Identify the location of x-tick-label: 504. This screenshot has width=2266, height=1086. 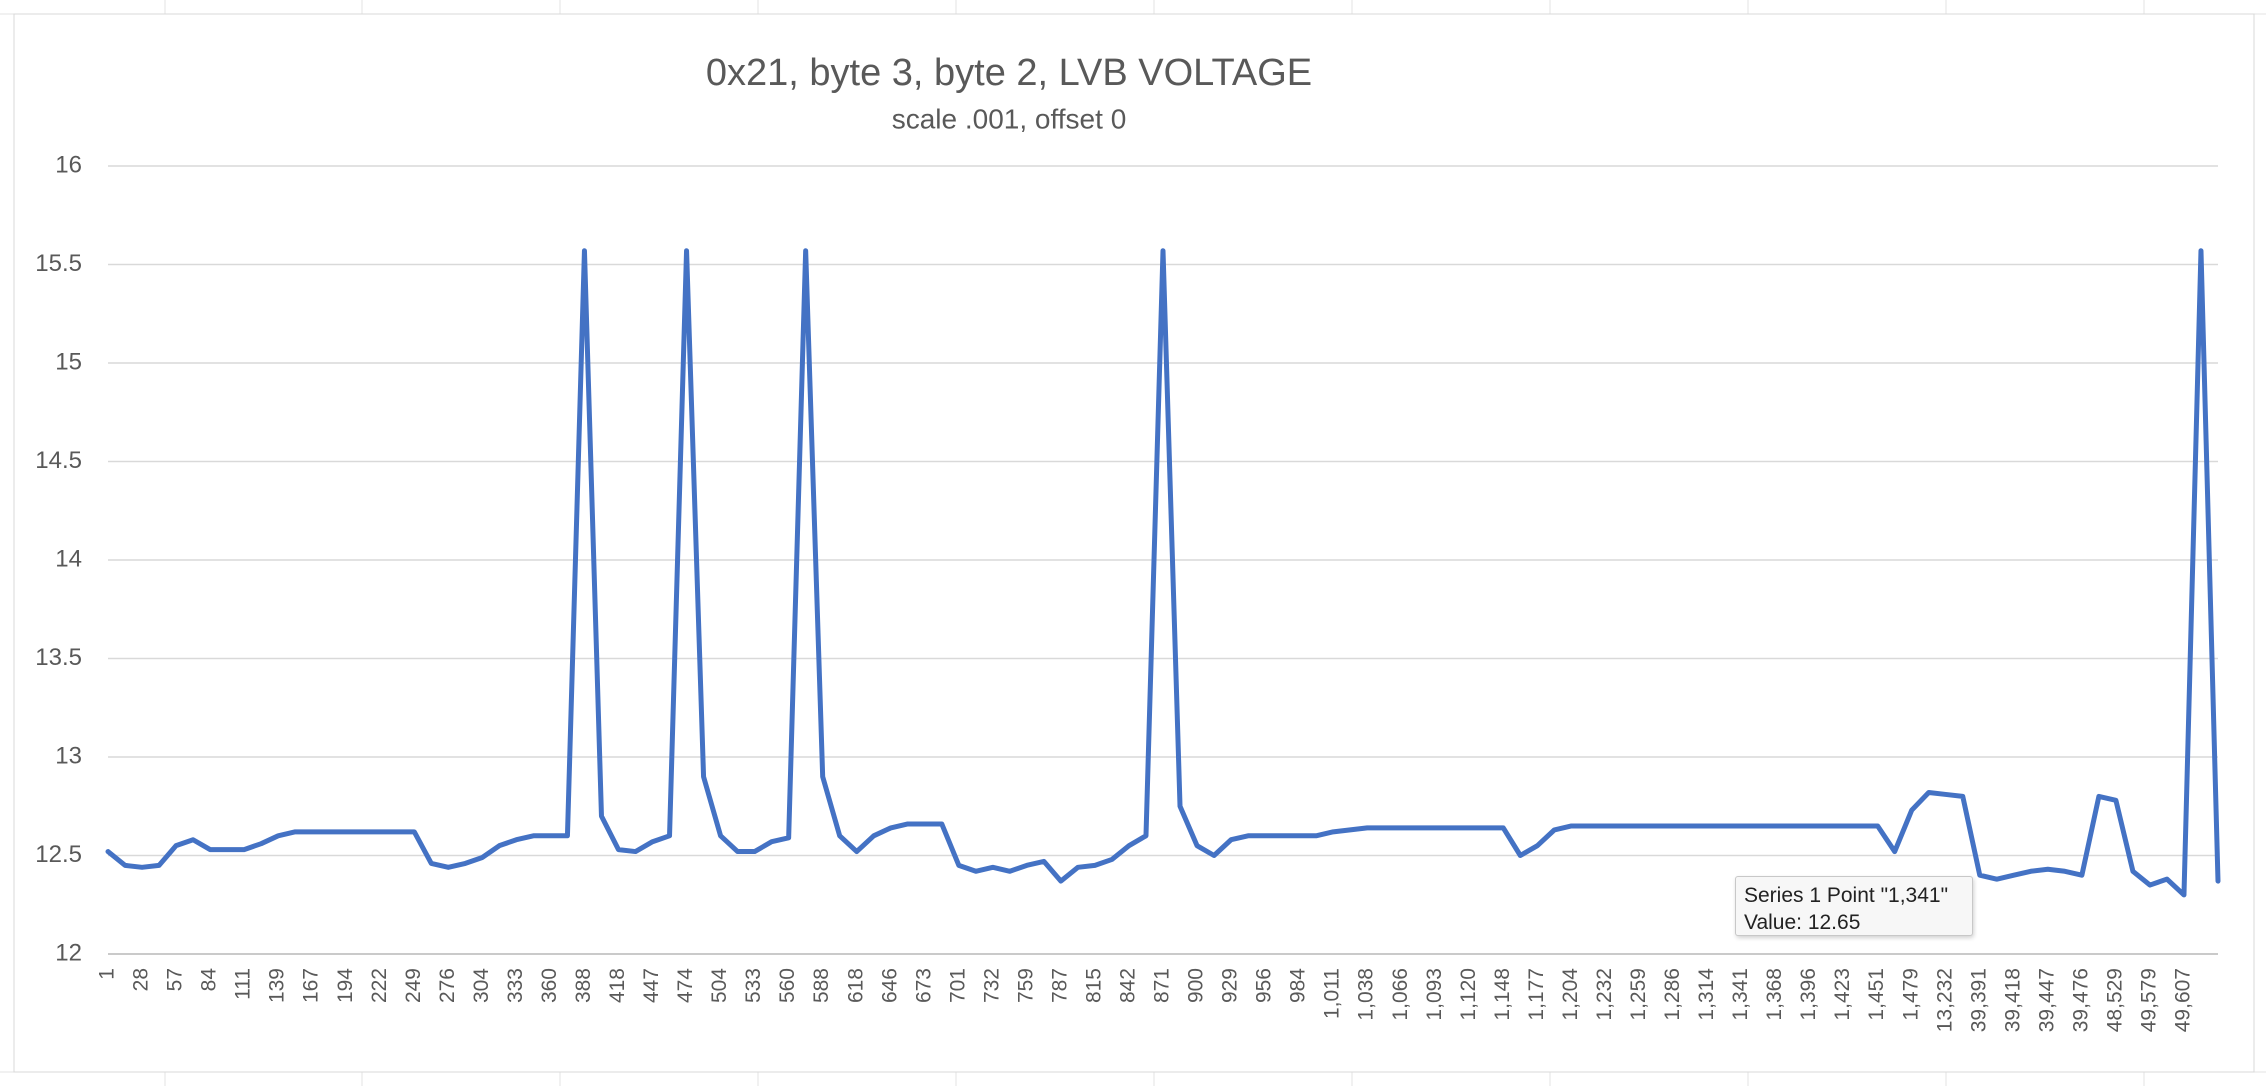
(719, 985).